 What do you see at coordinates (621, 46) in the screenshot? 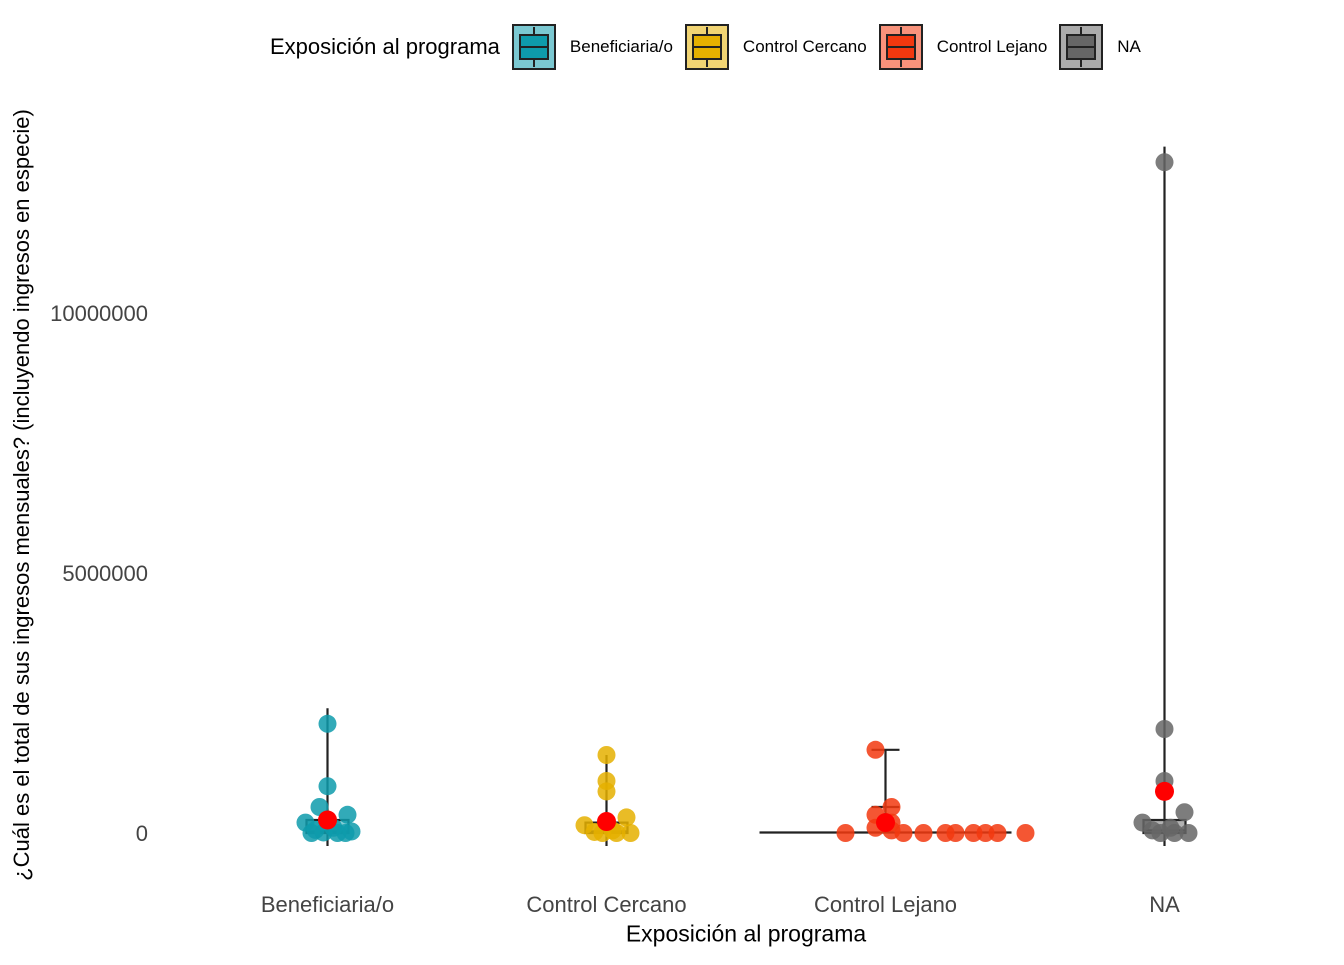
I see `legend-label: Beneficiaria/o` at bounding box center [621, 46].